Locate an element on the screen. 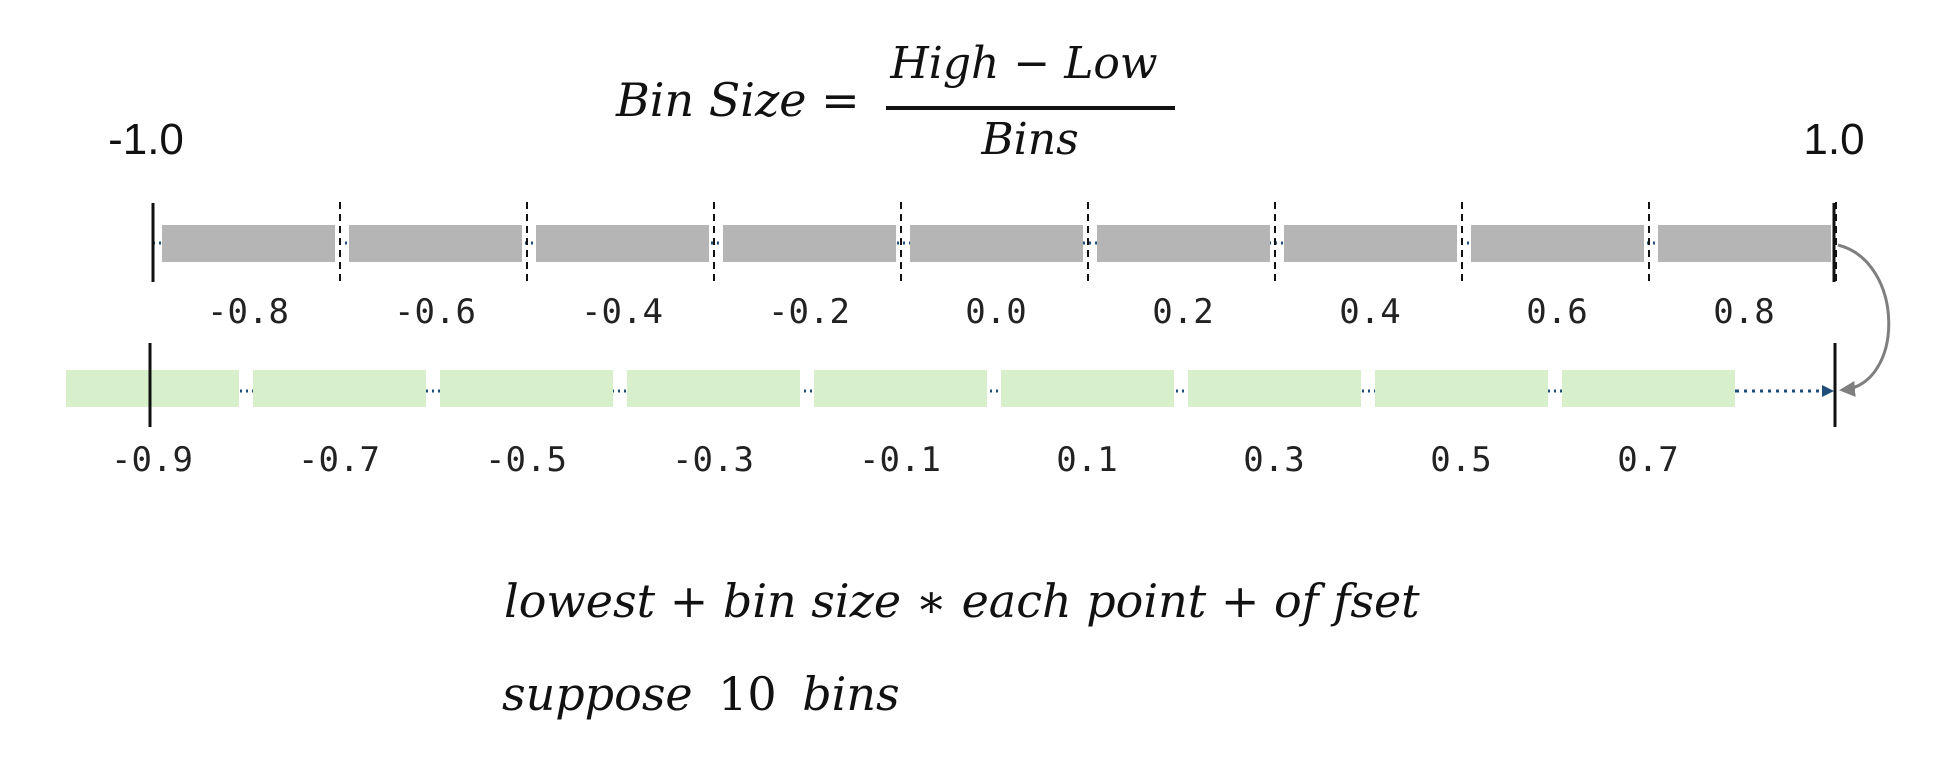 The height and width of the screenshot is (760, 1948). formula-lhs: Bin Size = is located at coordinates (737, 100).